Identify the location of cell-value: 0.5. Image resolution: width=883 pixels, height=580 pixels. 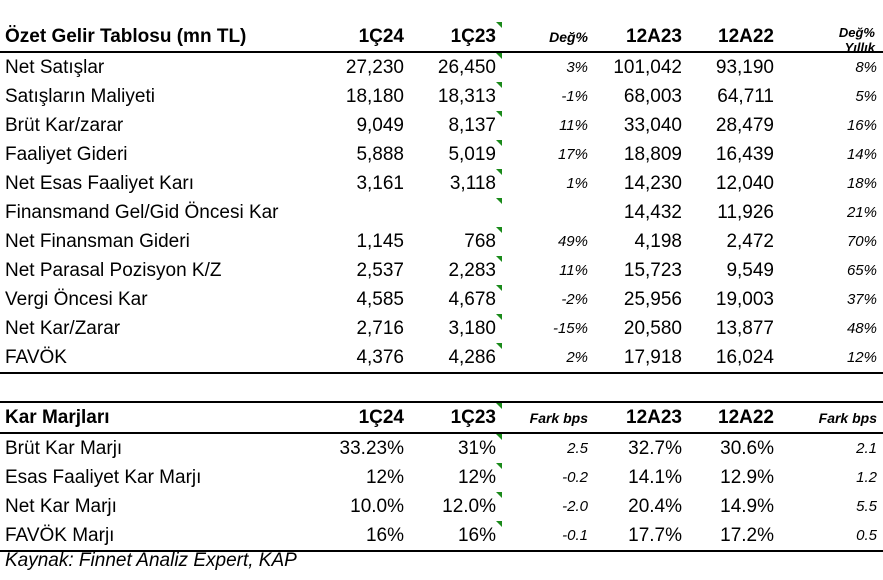
(831, 536).